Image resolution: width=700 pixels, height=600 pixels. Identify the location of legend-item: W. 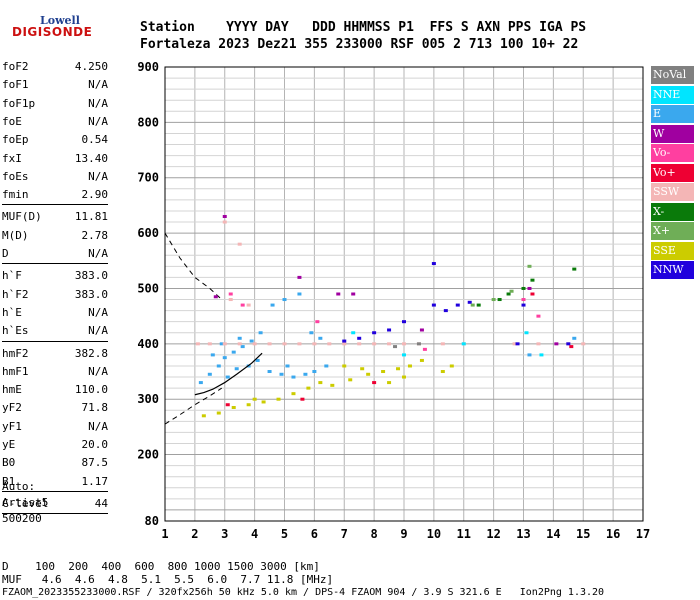
(672, 133).